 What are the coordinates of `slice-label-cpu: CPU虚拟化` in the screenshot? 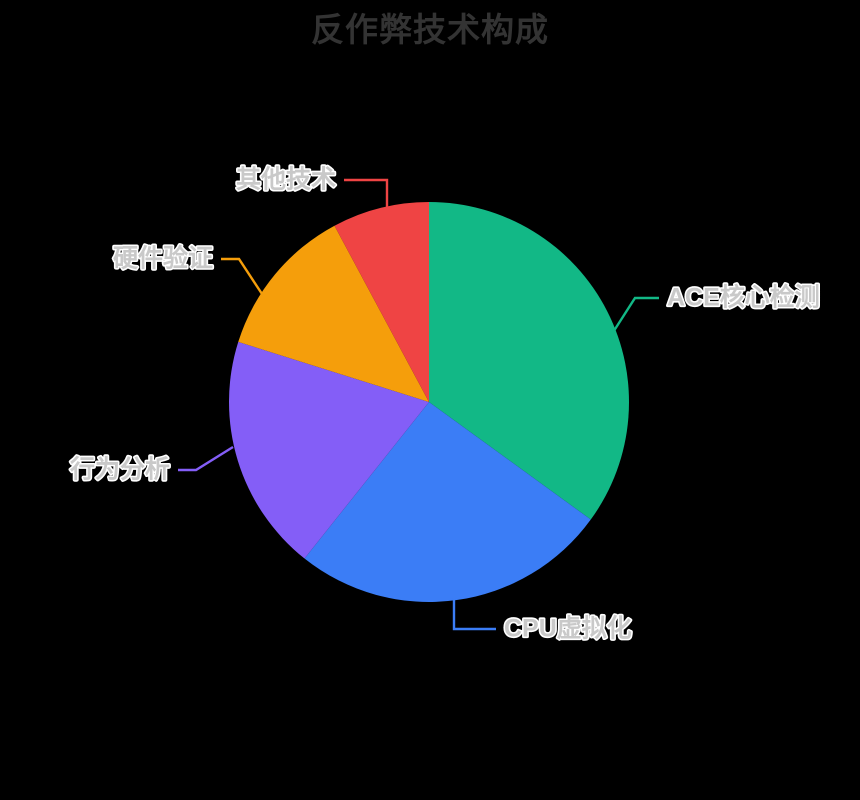 It's located at (568, 629).